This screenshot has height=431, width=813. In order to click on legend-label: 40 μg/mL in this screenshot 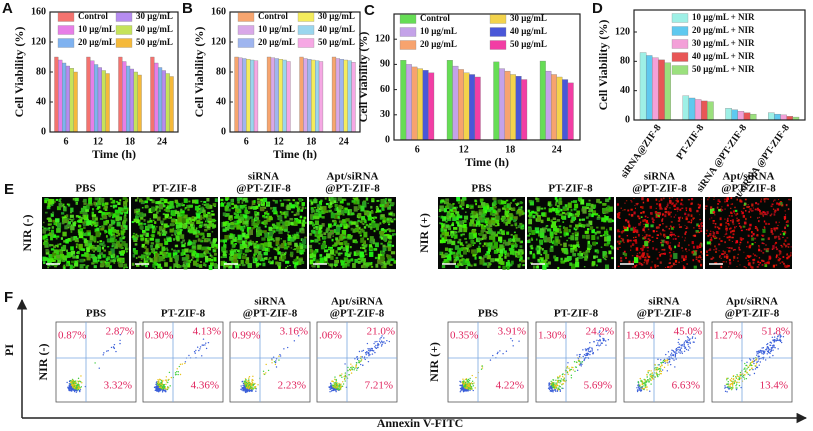, I will do `click(154, 29)`.